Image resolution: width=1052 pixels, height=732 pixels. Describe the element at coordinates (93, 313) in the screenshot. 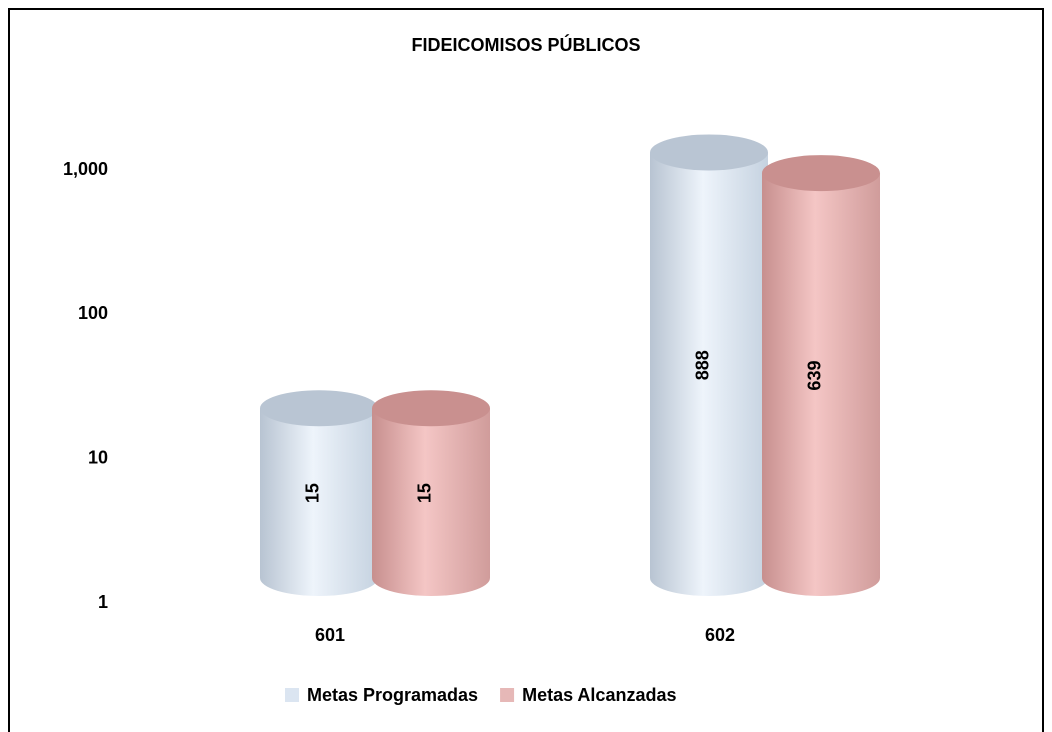

I see `y-tick-label: 100` at that location.